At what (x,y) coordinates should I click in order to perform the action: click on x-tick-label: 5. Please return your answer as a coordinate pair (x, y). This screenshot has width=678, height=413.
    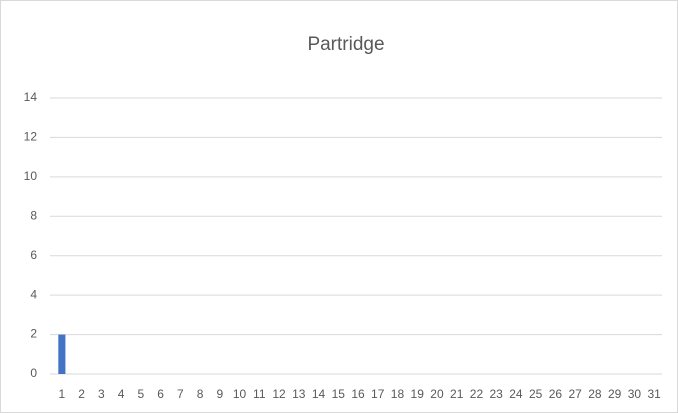
    Looking at the image, I should click on (140, 394).